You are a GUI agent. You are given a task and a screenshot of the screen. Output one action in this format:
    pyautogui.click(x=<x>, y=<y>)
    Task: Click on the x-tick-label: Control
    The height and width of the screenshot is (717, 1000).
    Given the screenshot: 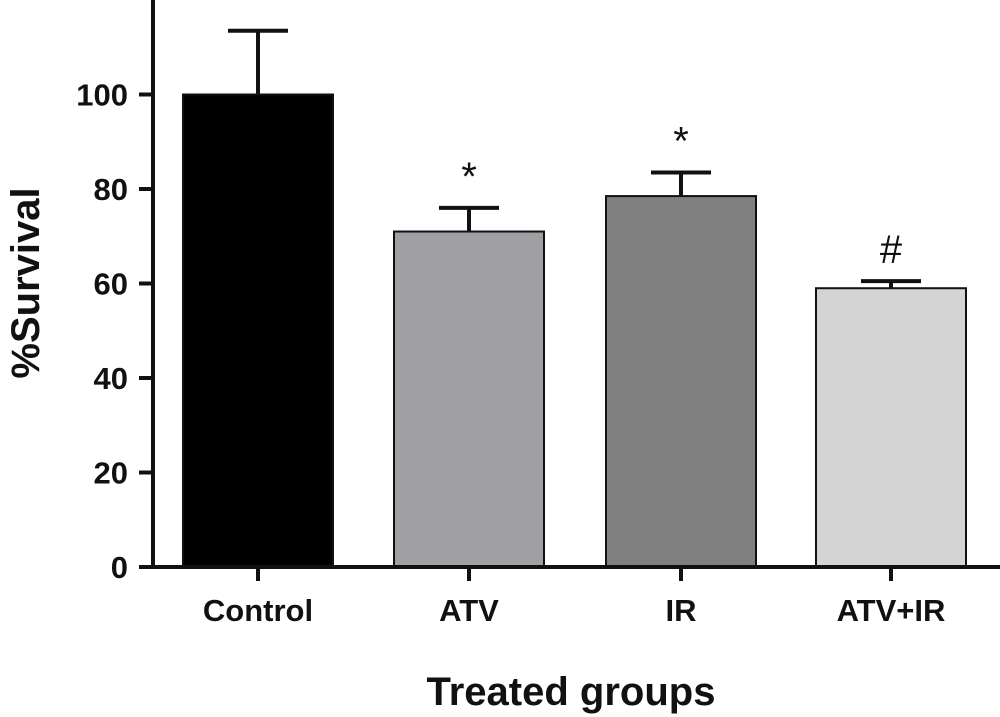 What is the action you would take?
    pyautogui.click(x=258, y=610)
    